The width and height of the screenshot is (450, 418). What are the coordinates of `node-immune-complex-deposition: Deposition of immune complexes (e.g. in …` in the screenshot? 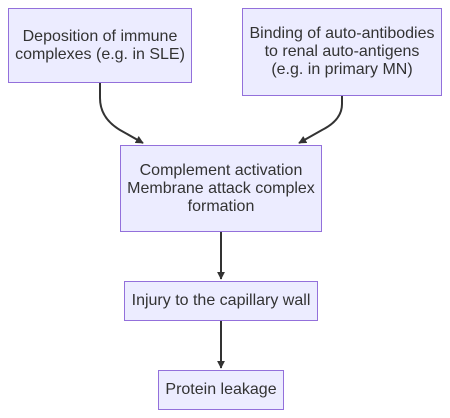 It's located at (100, 45).